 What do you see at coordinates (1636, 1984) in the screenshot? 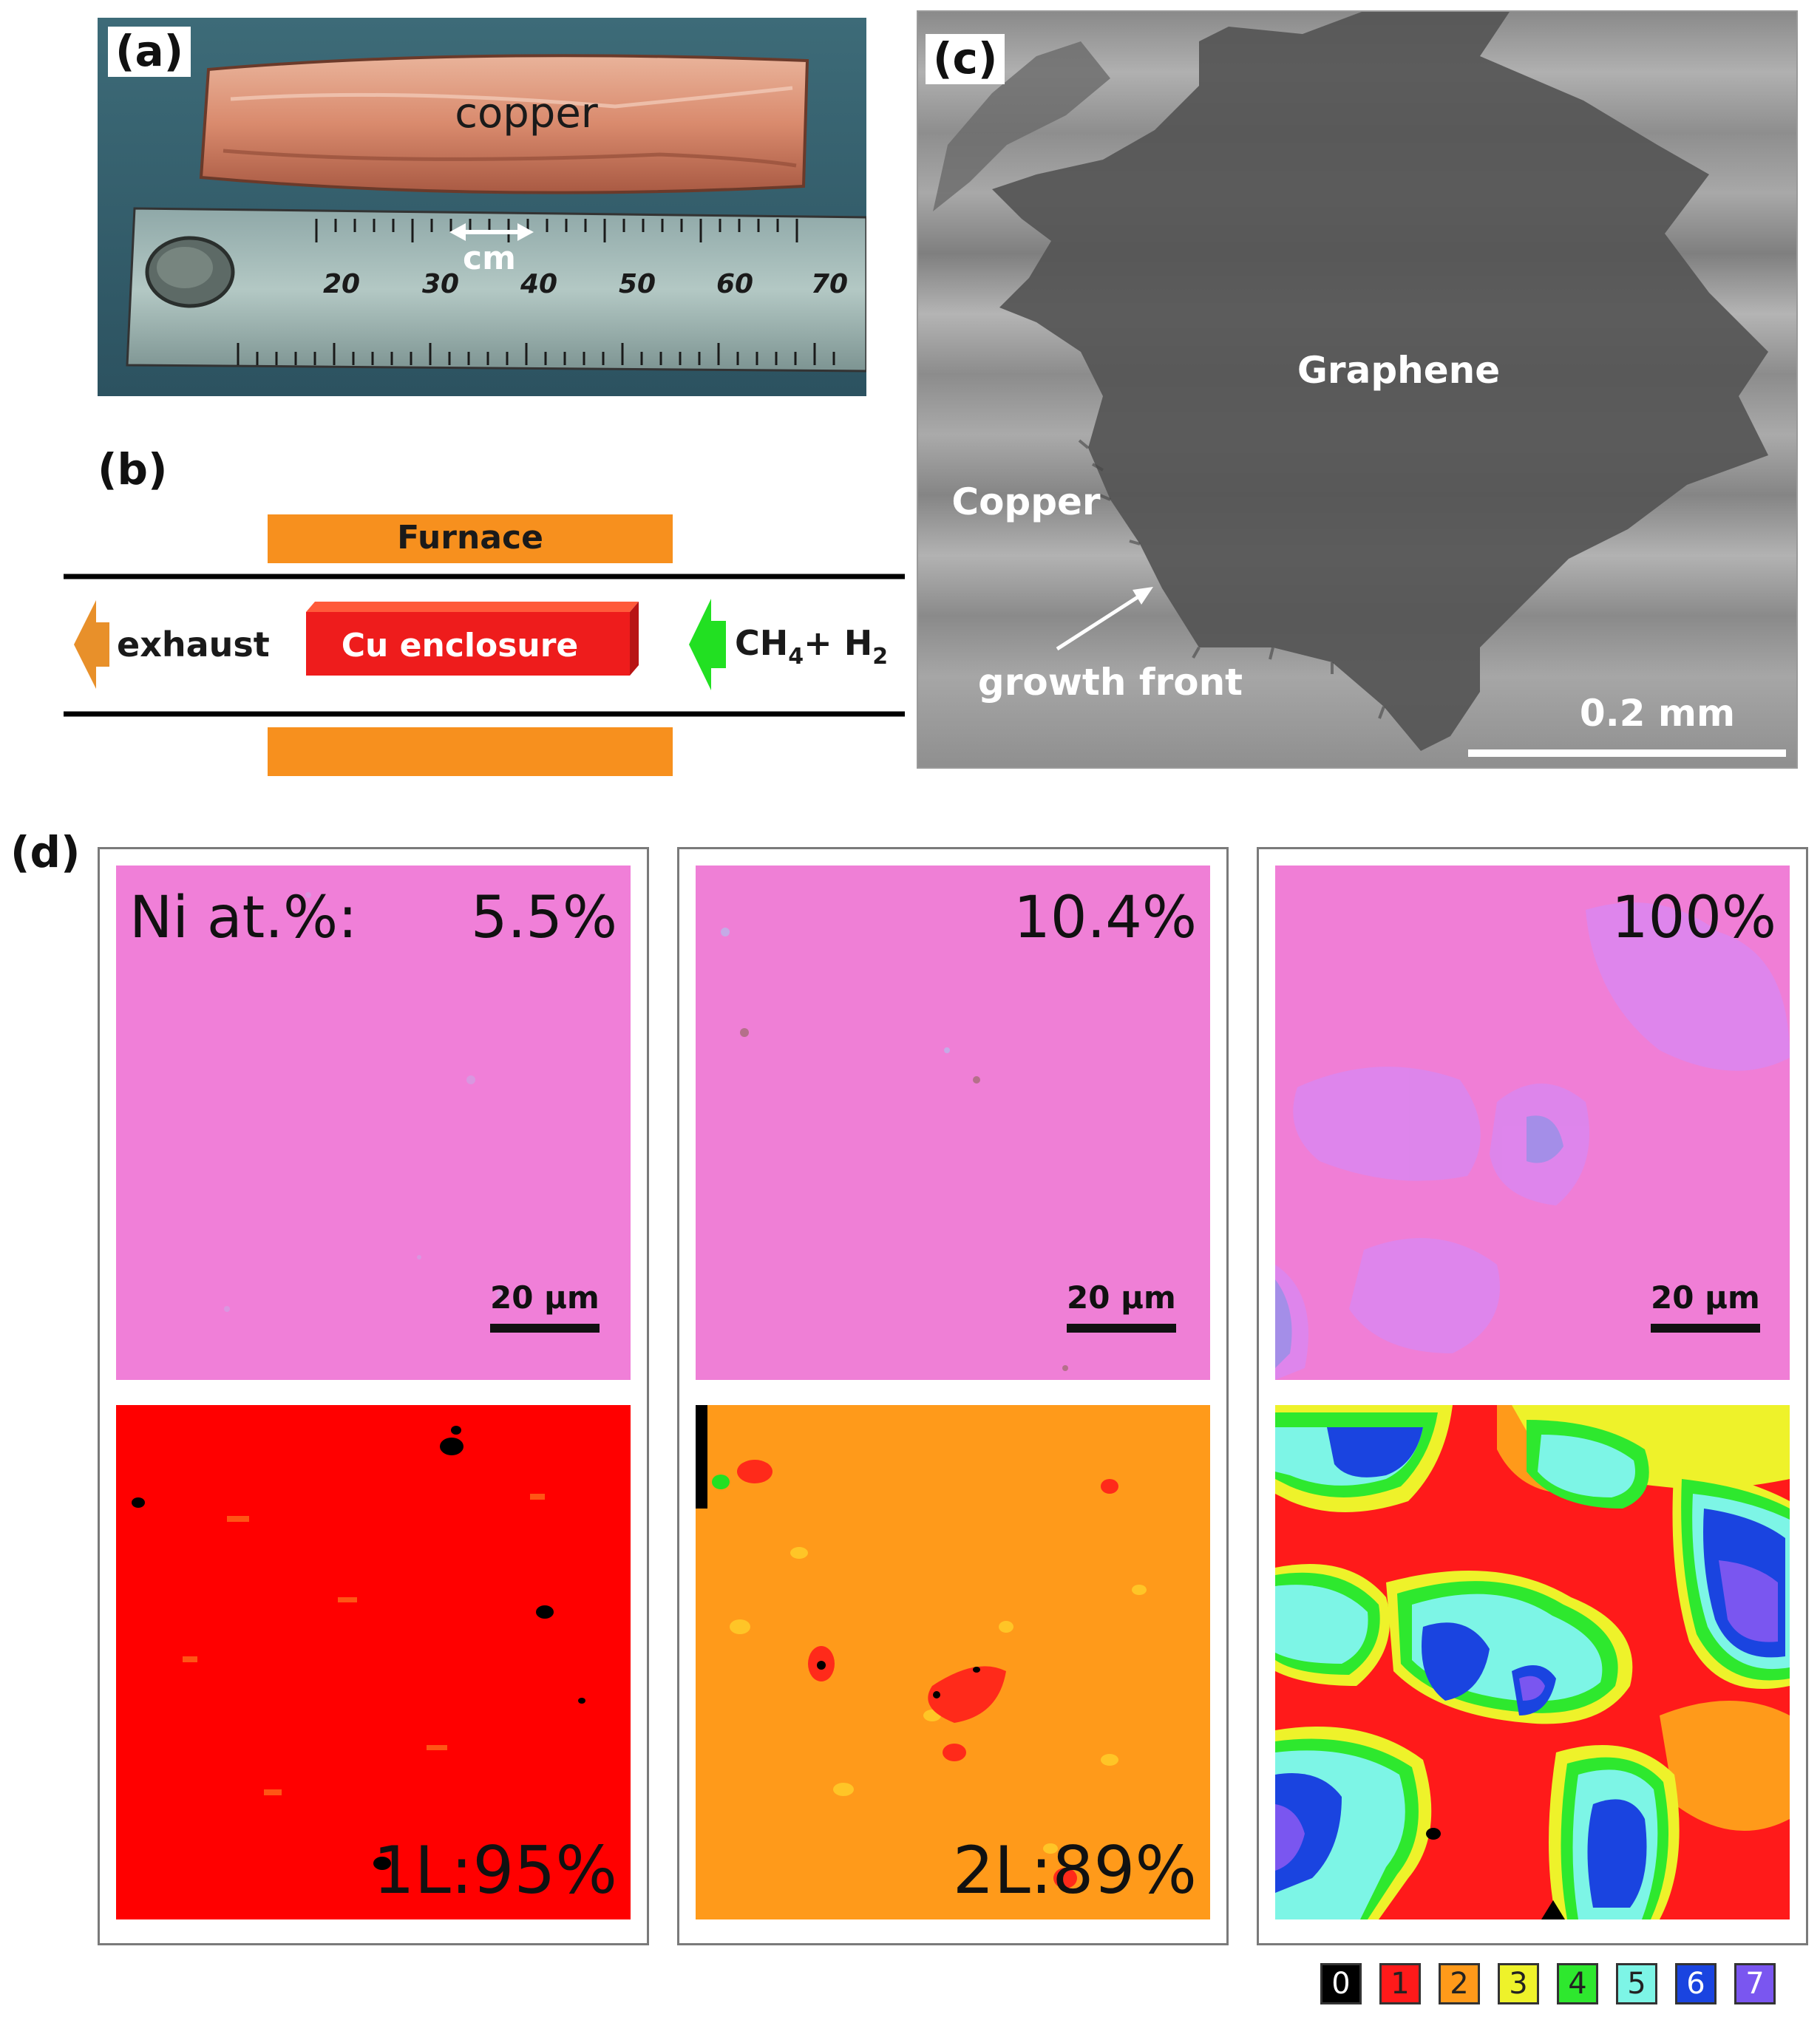
I see `legend-swatch-5: 5` at bounding box center [1636, 1984].